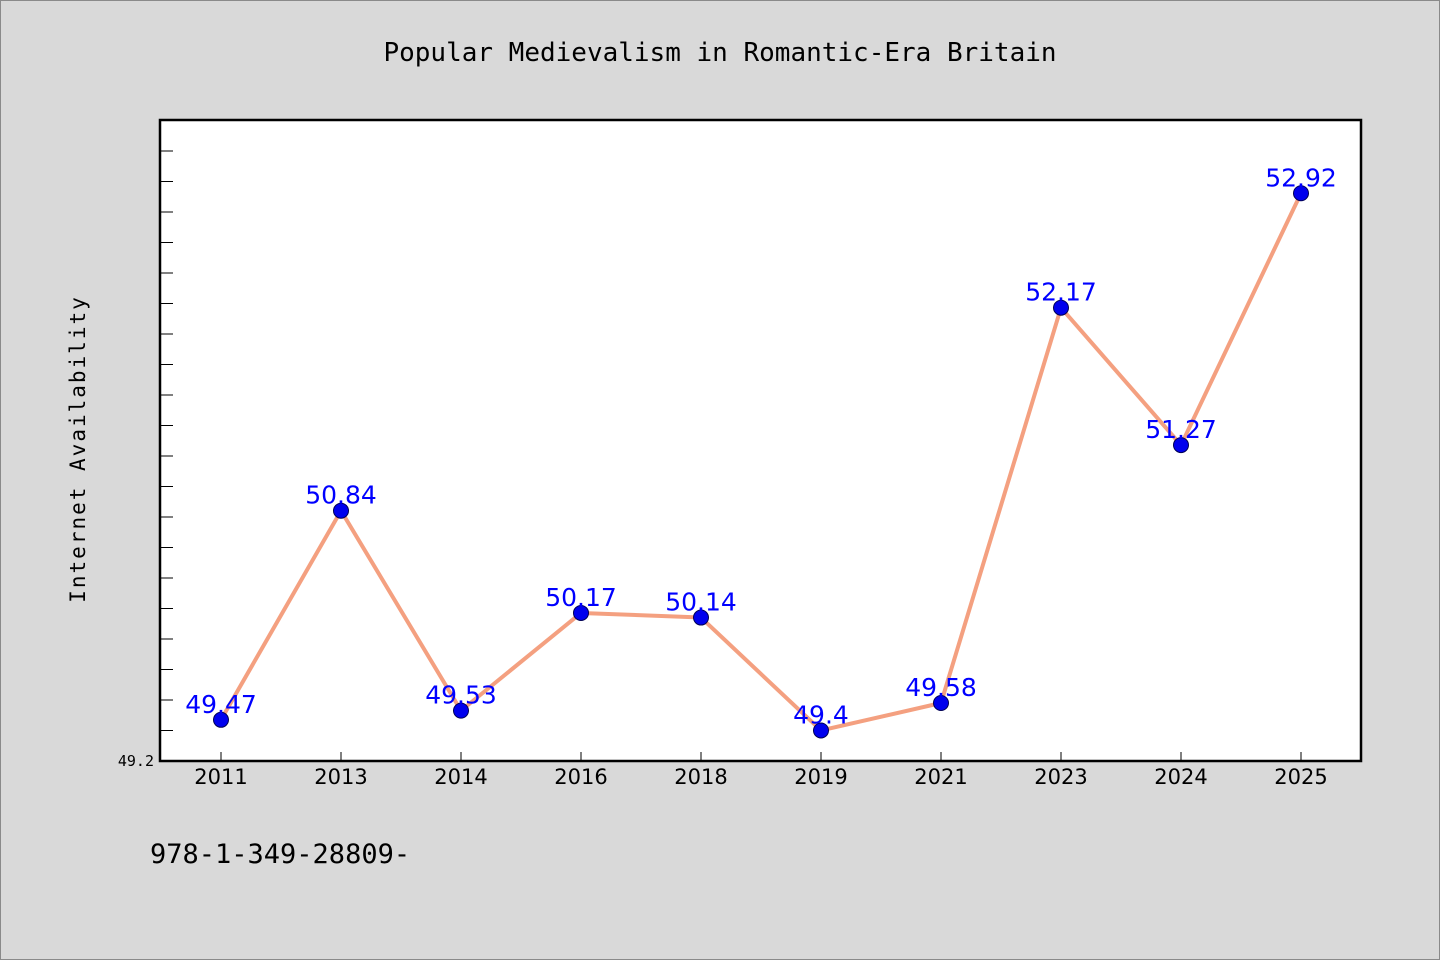 This screenshot has width=1440, height=960. Describe the element at coordinates (78, 449) in the screenshot. I see `y-axis-label: Internet Availability` at that location.